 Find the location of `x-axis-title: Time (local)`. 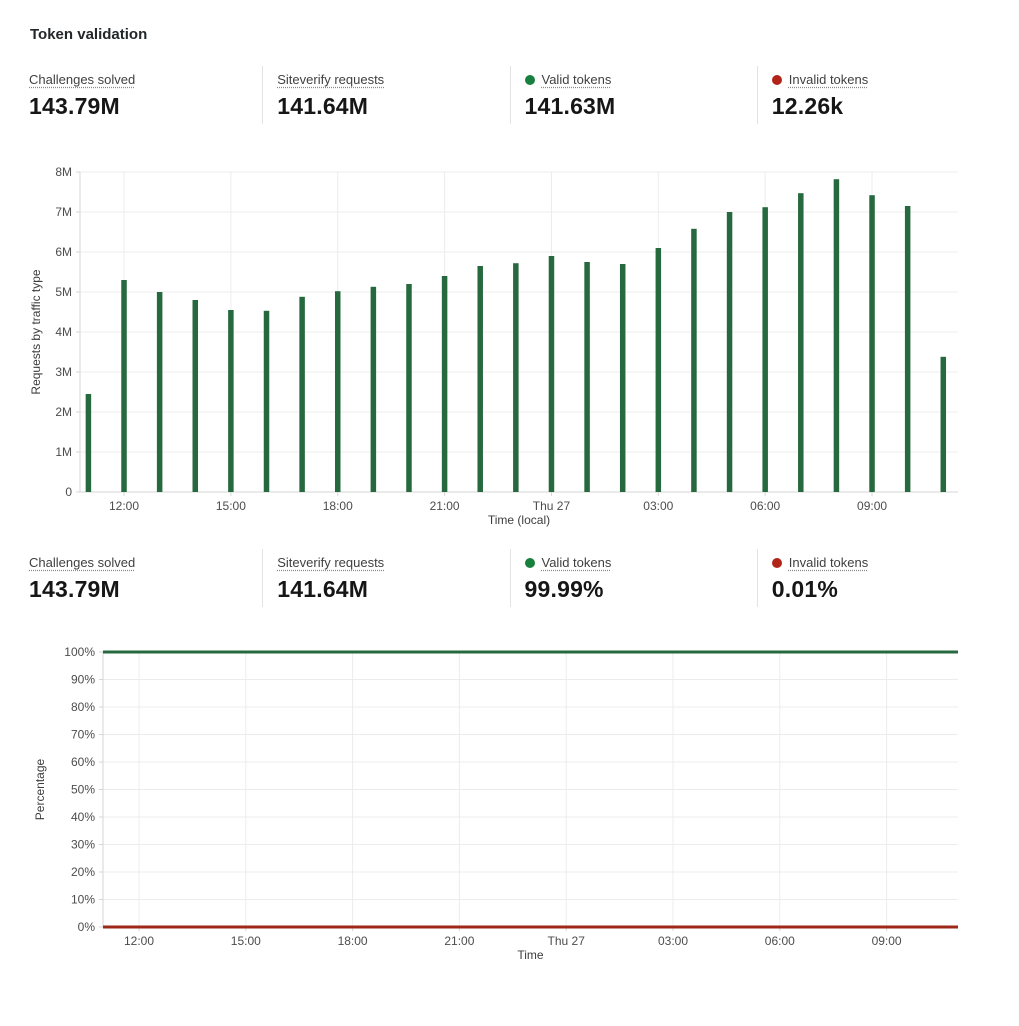

x-axis-title: Time (local) is located at coordinates (519, 520).